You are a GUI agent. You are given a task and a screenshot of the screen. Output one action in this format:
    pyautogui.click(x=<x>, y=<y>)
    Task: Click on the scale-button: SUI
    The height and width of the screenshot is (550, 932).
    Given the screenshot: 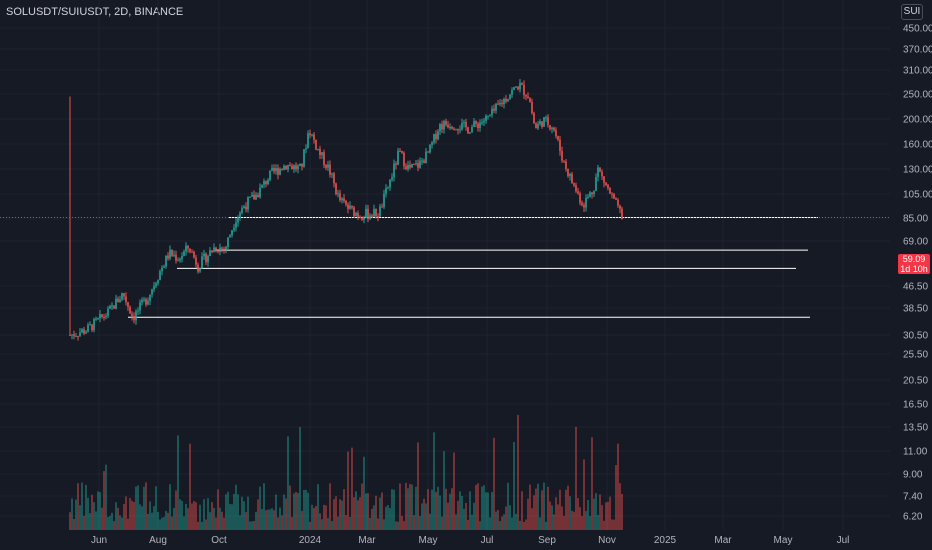 What is the action you would take?
    pyautogui.click(x=912, y=12)
    